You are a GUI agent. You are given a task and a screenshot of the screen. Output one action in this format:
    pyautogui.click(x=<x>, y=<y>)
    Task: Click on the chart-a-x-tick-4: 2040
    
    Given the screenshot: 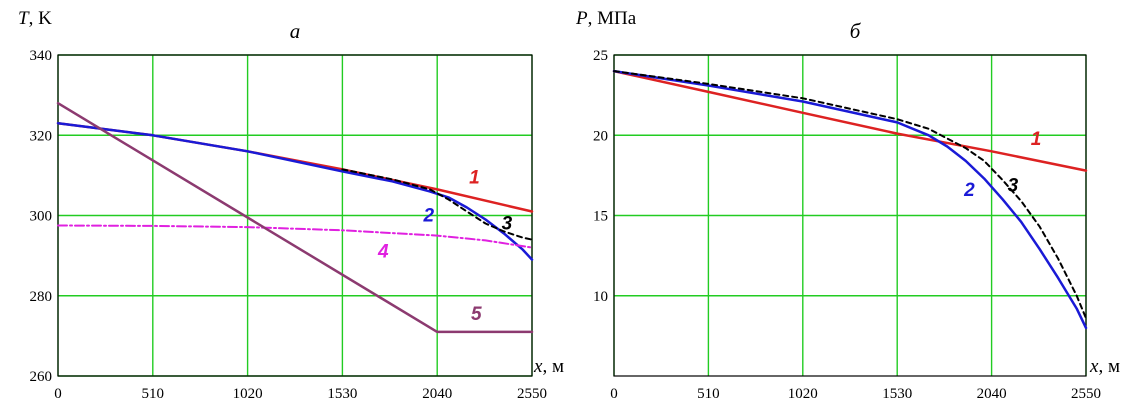 What is the action you would take?
    pyautogui.click(x=437, y=394)
    